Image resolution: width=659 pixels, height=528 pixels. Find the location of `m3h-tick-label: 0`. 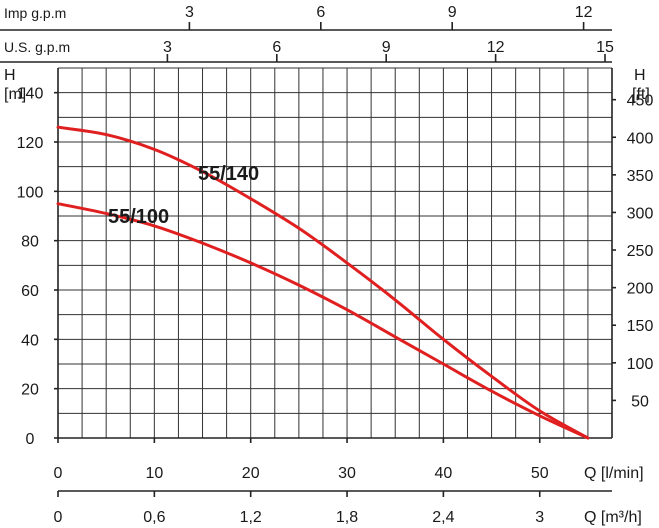

m3h-tick-label: 0 is located at coordinates (58, 517).